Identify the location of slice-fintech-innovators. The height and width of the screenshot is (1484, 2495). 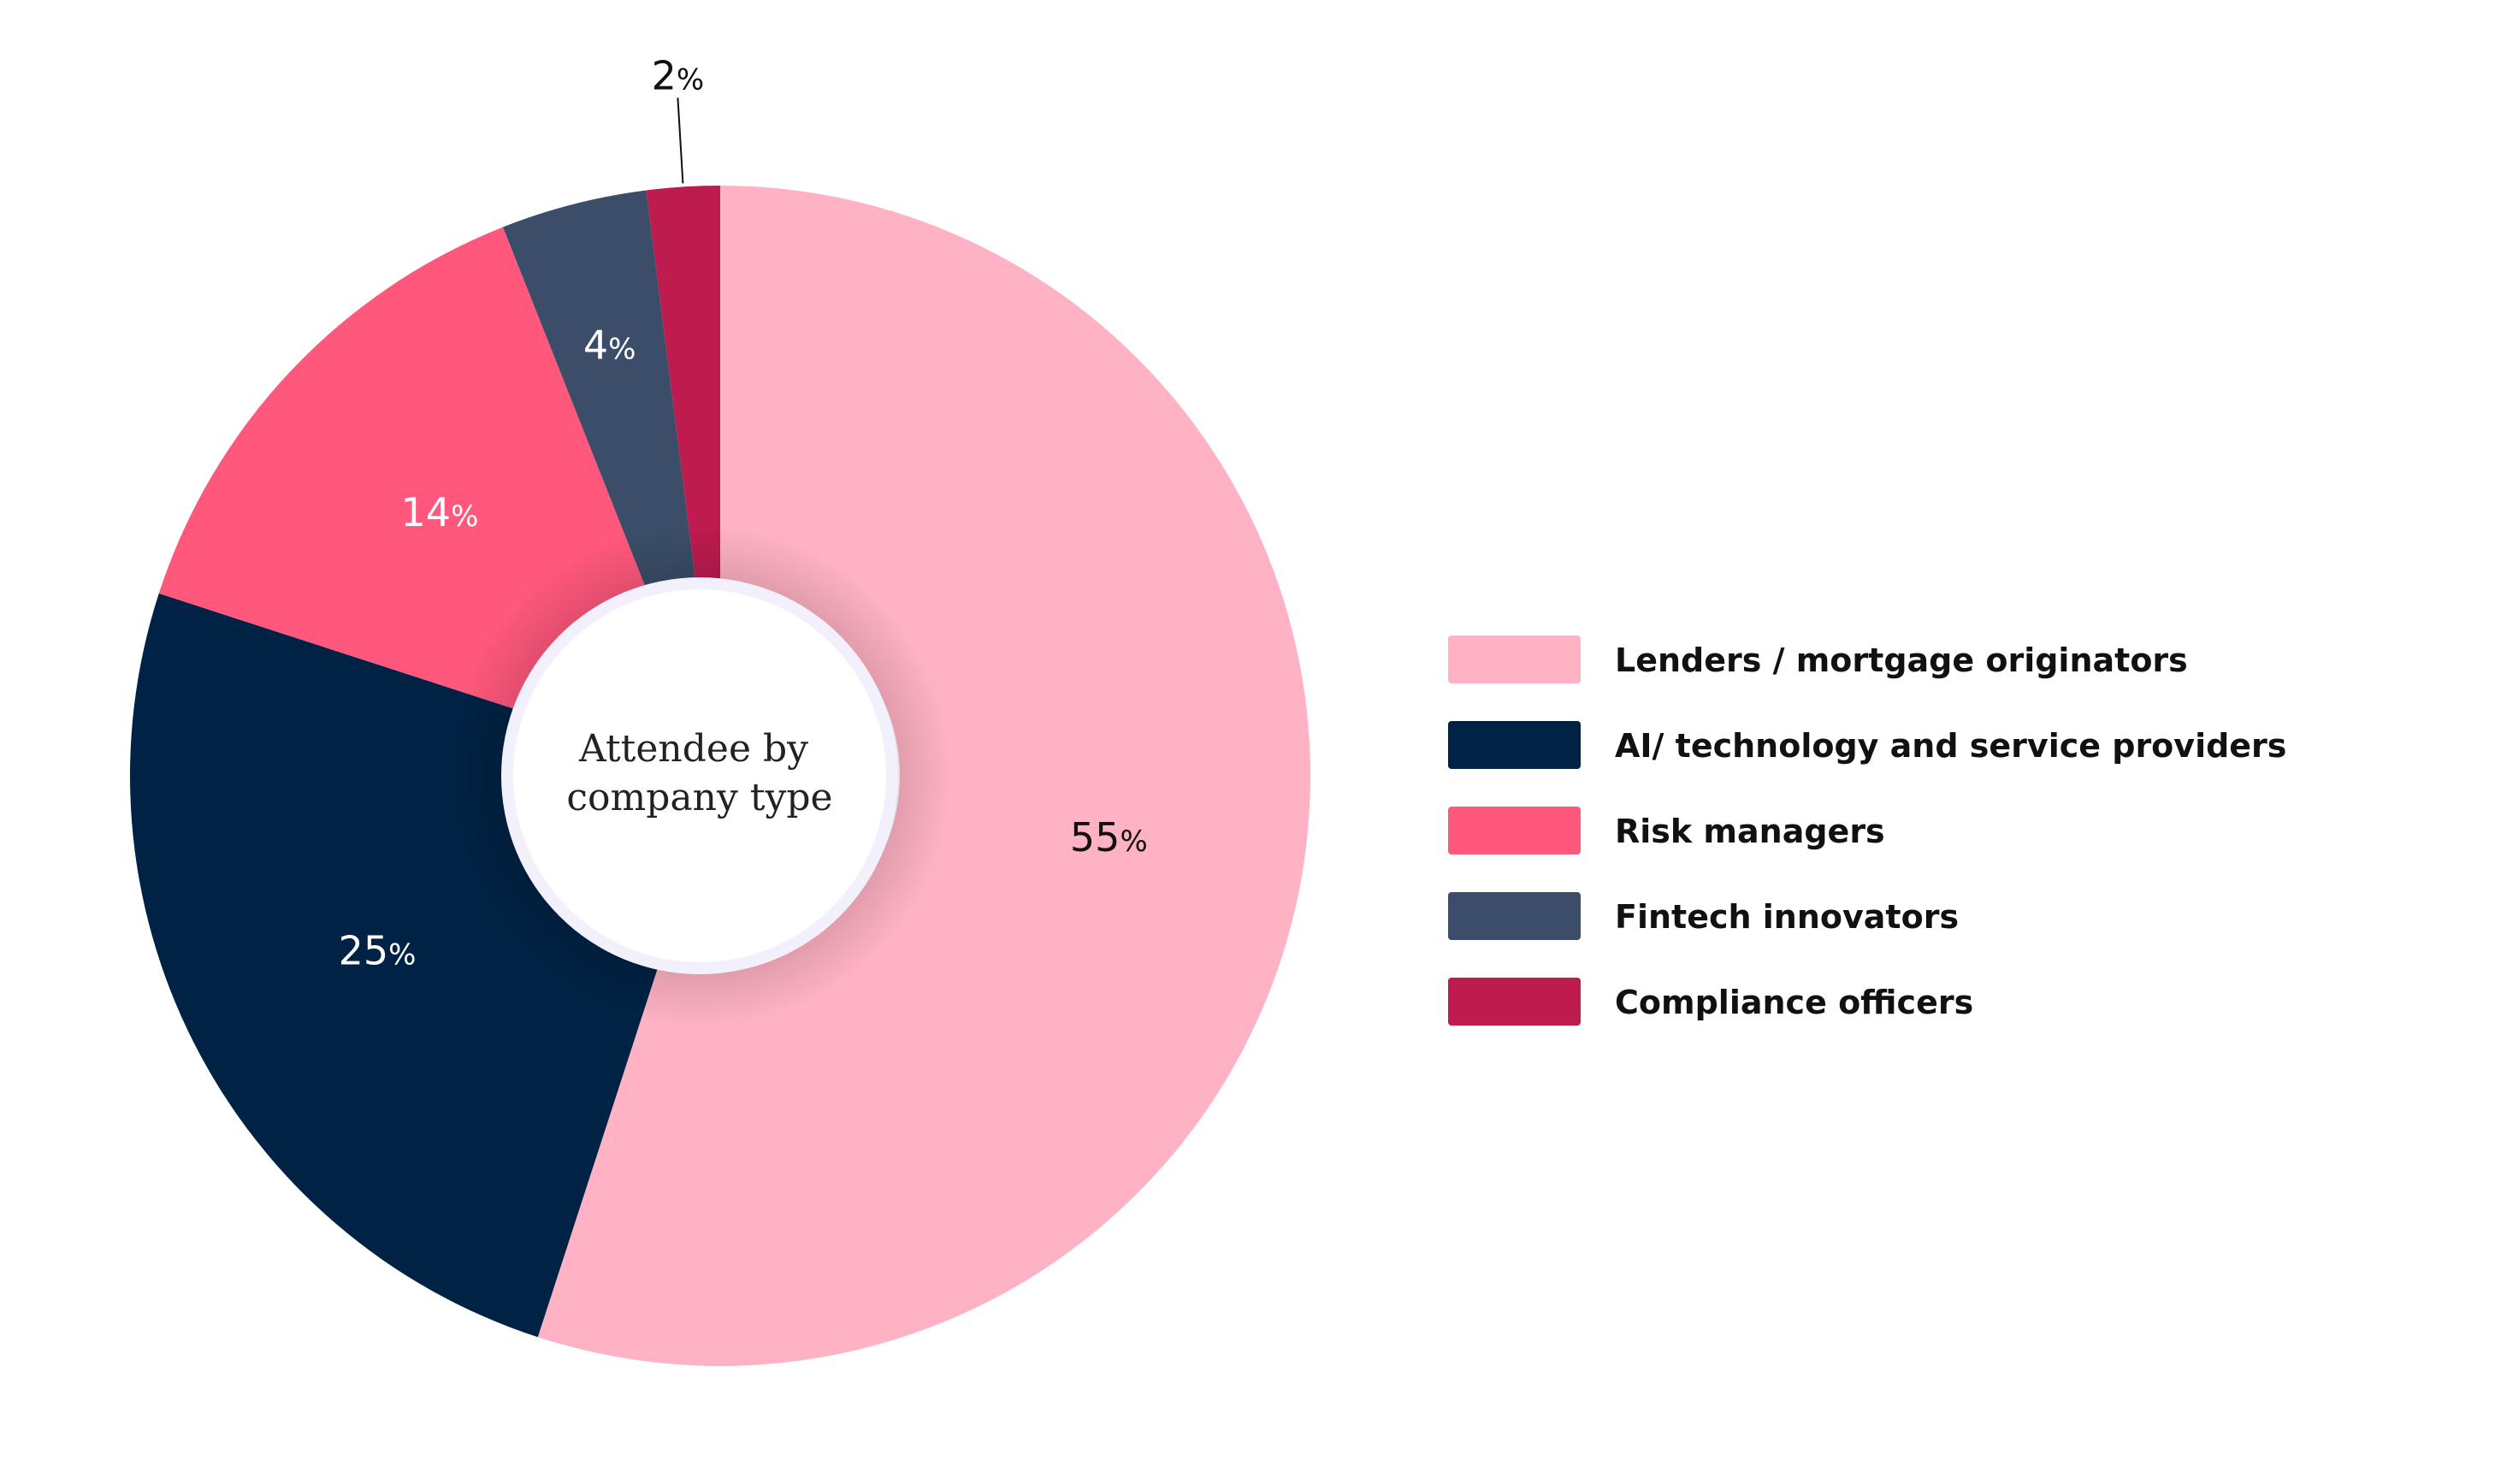
(600, 399).